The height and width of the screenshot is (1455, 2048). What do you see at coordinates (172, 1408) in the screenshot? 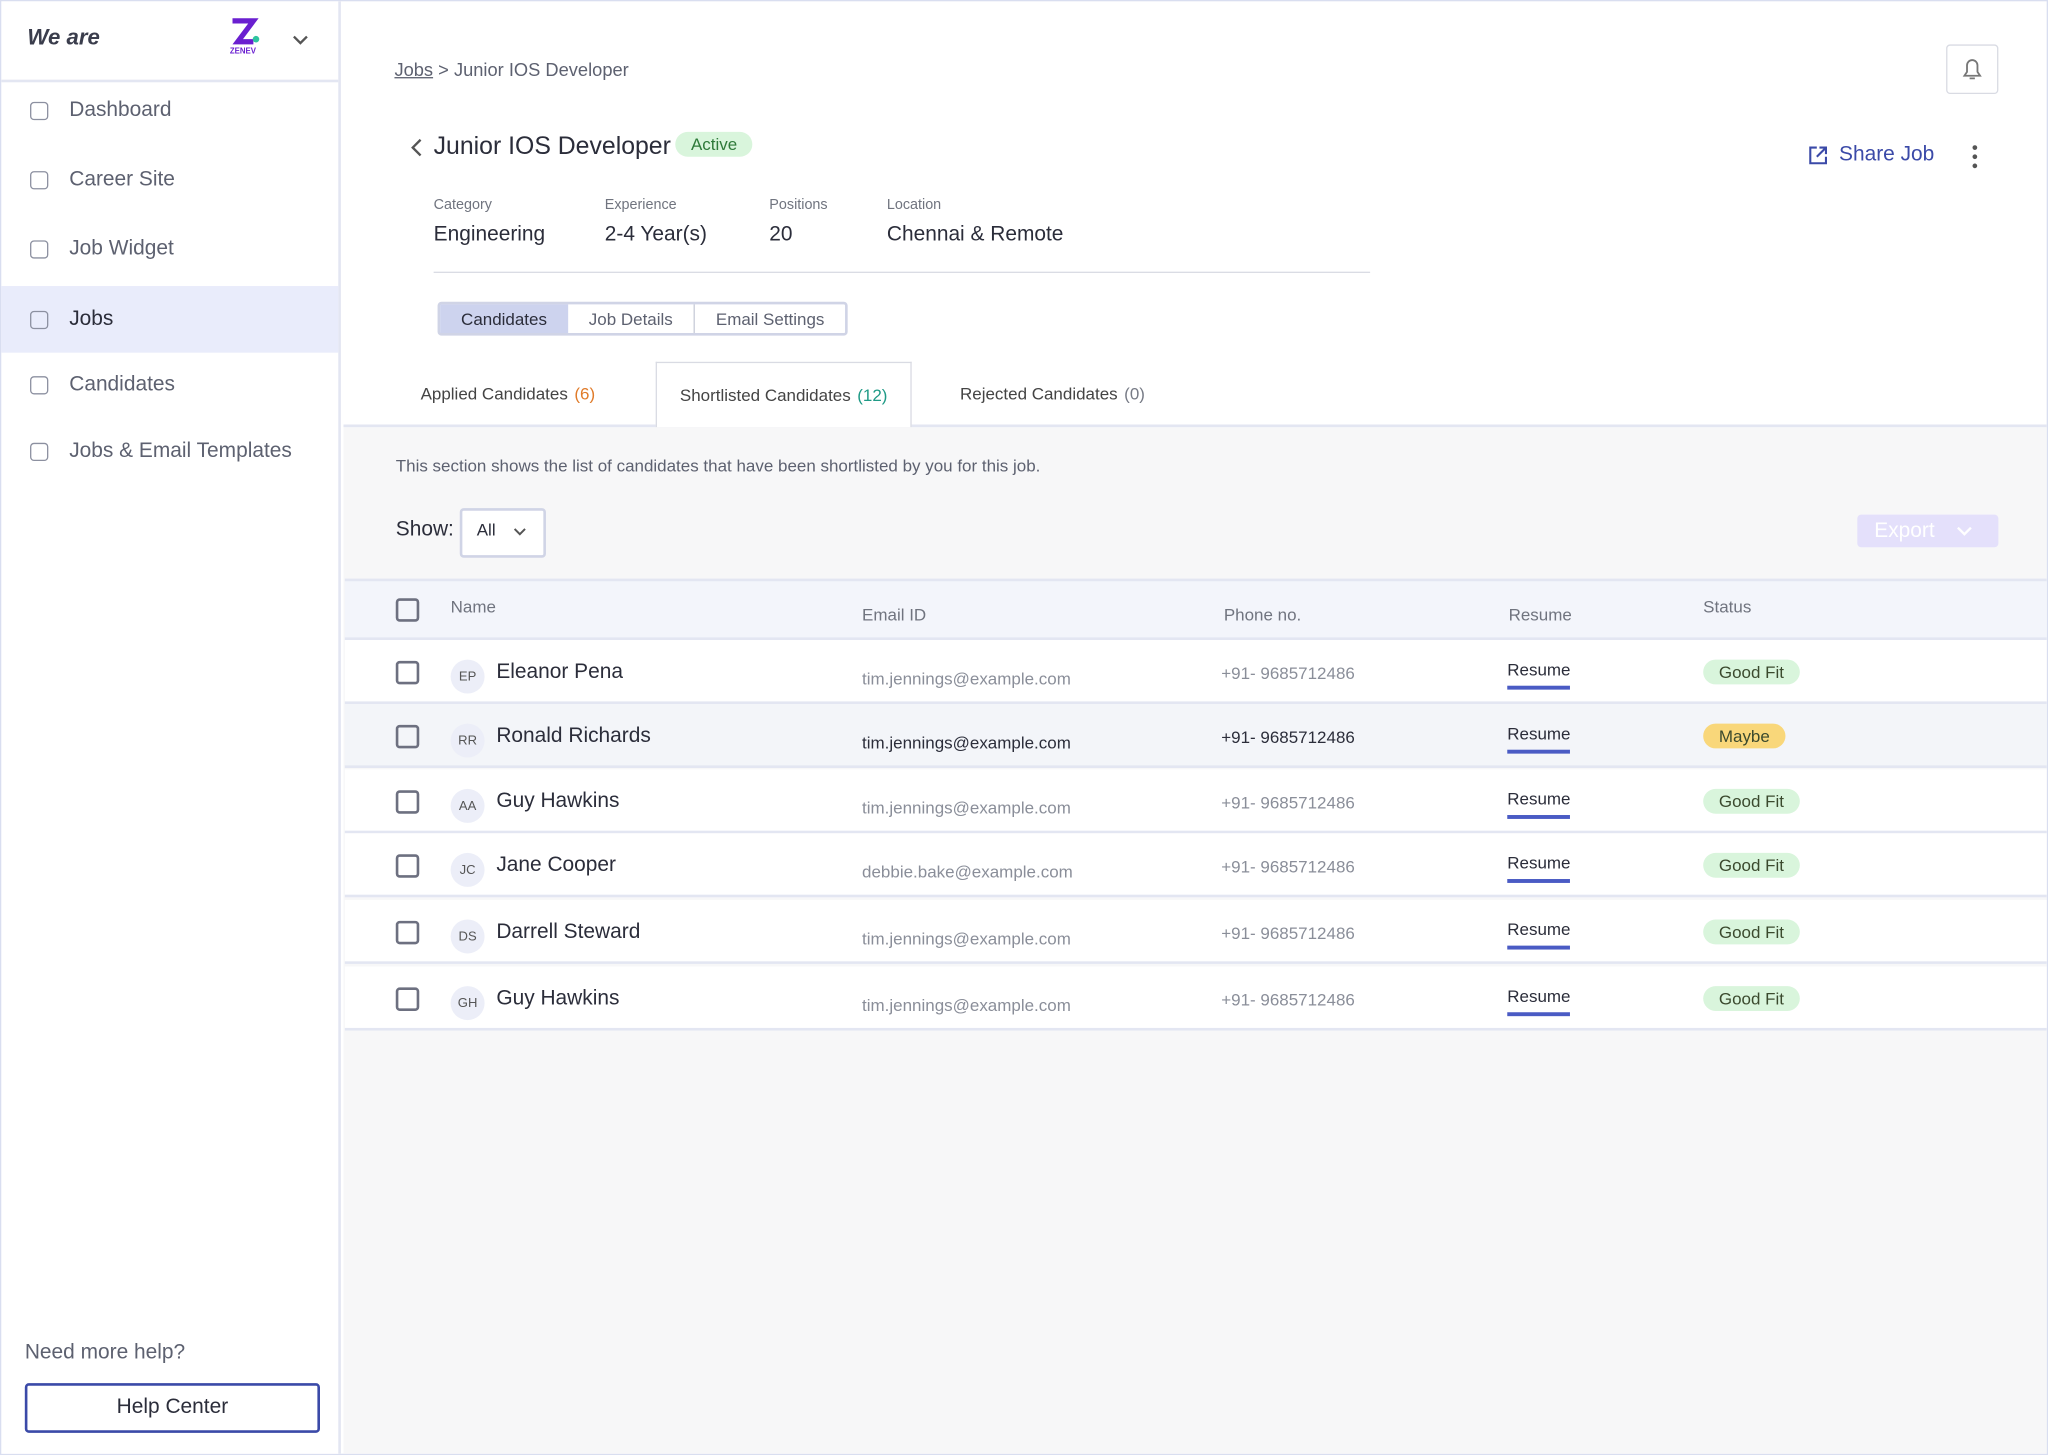
I see `help-center-button: Help Center` at bounding box center [172, 1408].